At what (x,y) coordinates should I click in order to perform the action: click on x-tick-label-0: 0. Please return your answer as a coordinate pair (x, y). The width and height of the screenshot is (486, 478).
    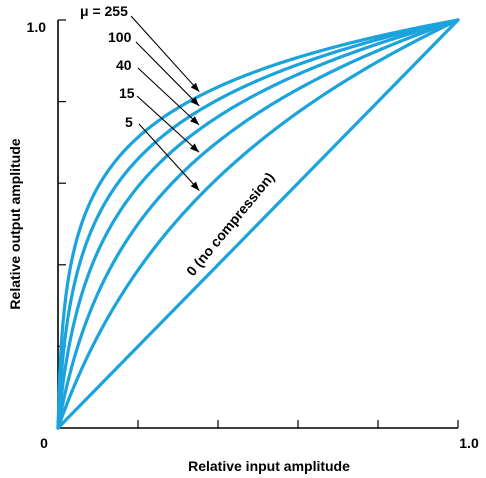
    Looking at the image, I should click on (44, 443).